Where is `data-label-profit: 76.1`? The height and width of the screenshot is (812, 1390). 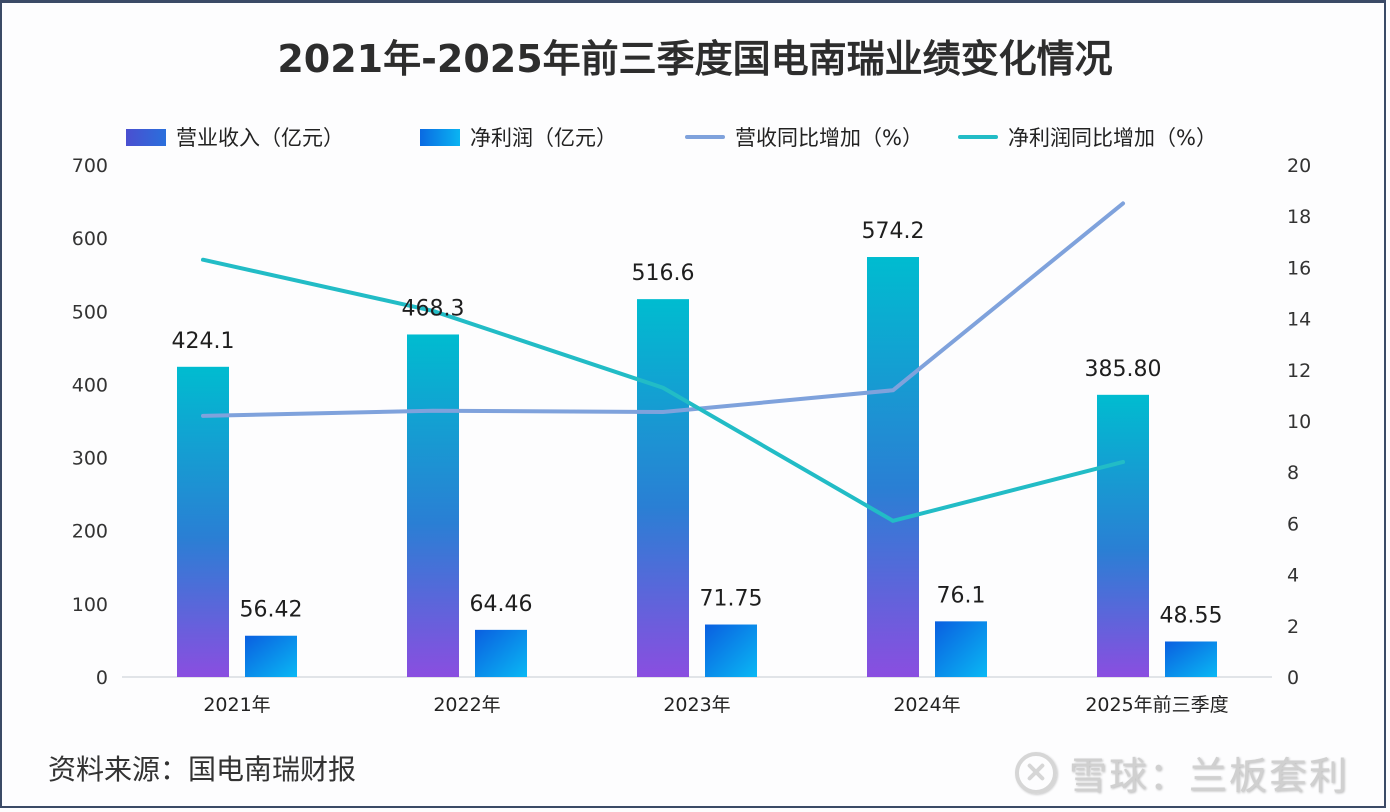 data-label-profit: 76.1 is located at coordinates (961, 595).